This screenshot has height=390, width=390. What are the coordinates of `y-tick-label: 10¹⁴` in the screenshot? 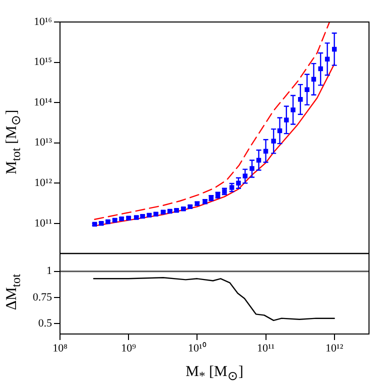 It's located at (43, 102).